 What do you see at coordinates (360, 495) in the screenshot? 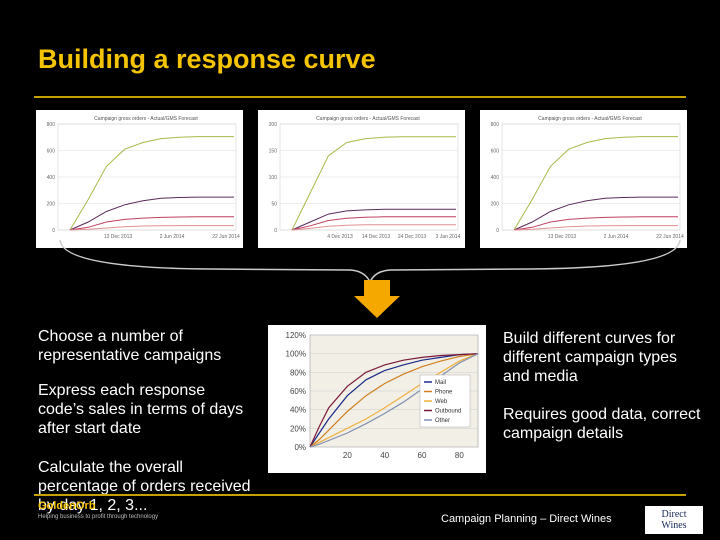
I see `footer-divider` at bounding box center [360, 495].